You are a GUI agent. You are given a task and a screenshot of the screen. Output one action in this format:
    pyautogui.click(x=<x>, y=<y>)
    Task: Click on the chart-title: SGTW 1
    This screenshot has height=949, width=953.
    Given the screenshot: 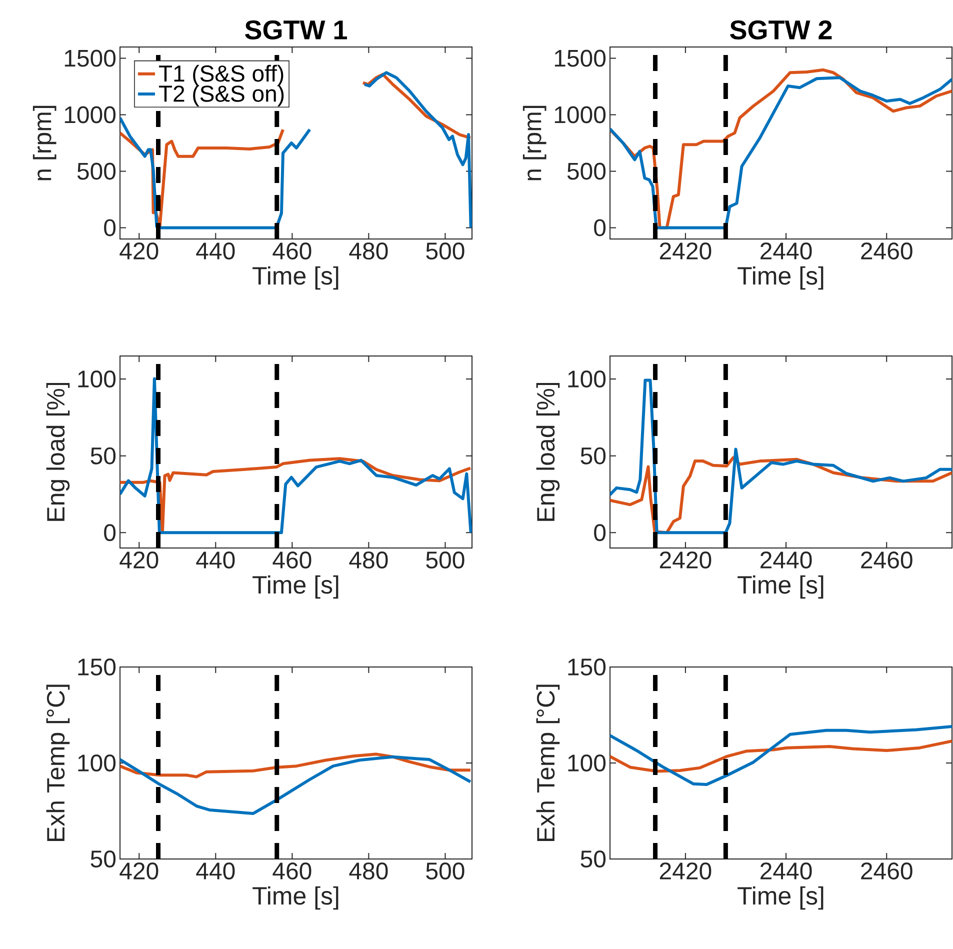 What is the action you would take?
    pyautogui.click(x=296, y=30)
    